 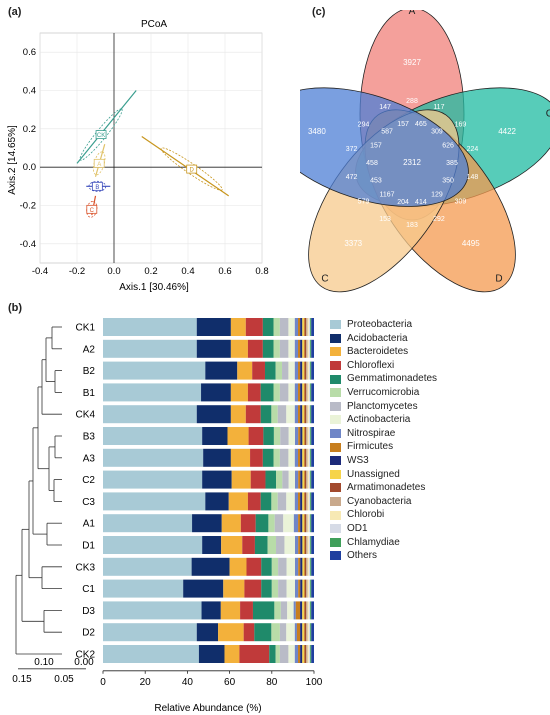 What do you see at coordinates (154, 287) in the screenshot?
I see `pcoa-xlabel: Axis.1 [30.46%]` at bounding box center [154, 287].